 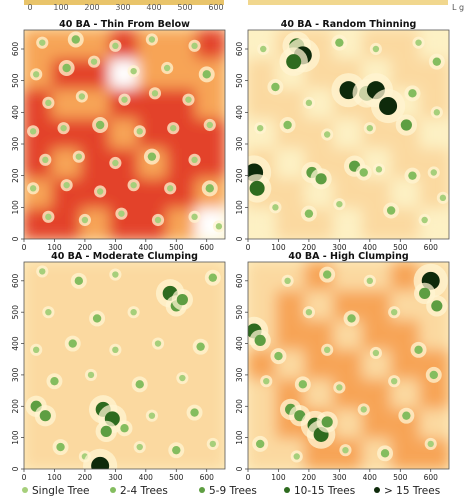 What do you see at coordinates (244, 6) in the screenshot?
I see `top-fragment: 0 100 200 300 400 500 600 L g` at bounding box center [244, 6].